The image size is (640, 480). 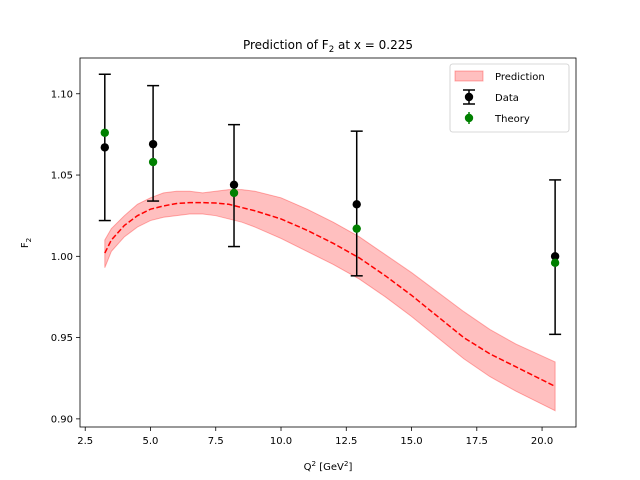 What do you see at coordinates (151, 441) in the screenshot?
I see `x-tick-label: 5.0` at bounding box center [151, 441].